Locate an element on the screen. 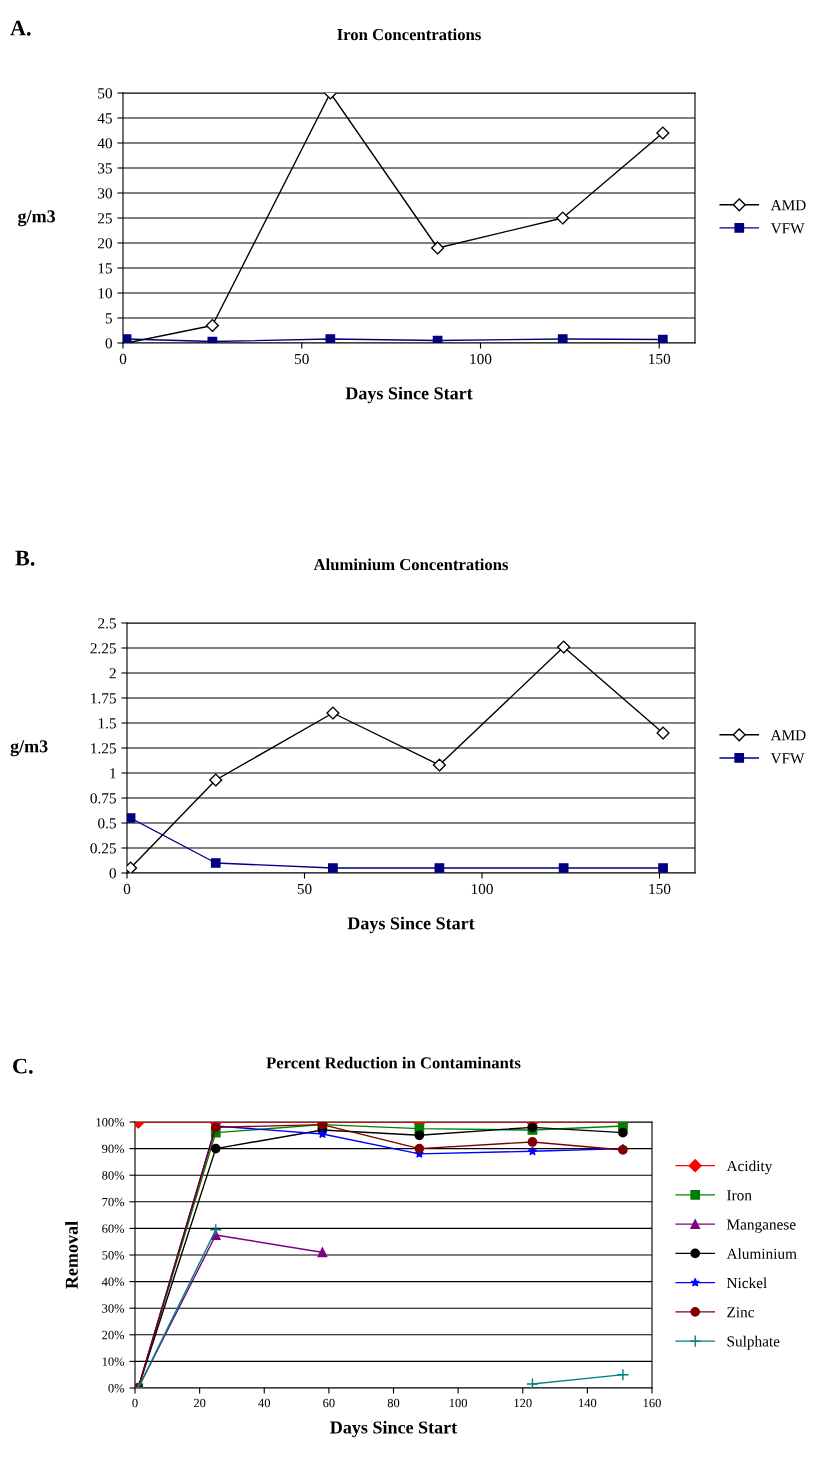  y-tick-label: 10% is located at coordinates (113, 1361).